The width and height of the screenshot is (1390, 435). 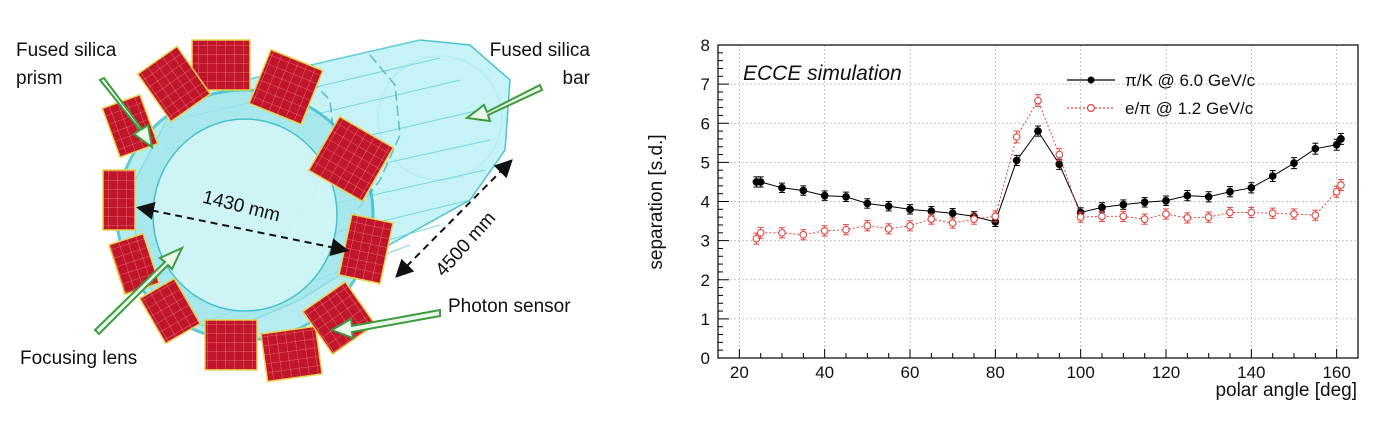 I want to click on length-dimension, so click(x=454, y=218).